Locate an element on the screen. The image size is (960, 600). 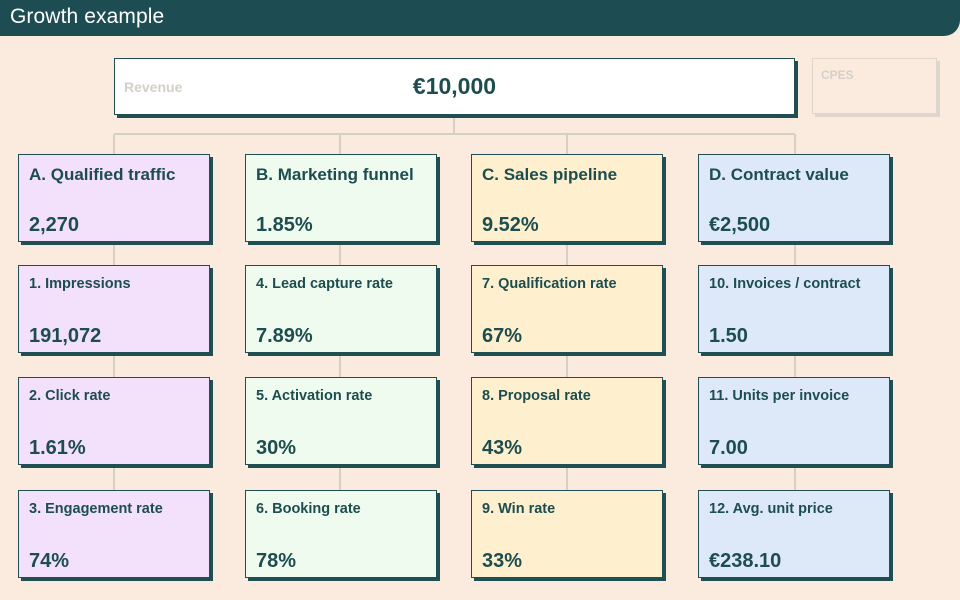
driver-title: C. Sales pipeline is located at coordinates (550, 174).